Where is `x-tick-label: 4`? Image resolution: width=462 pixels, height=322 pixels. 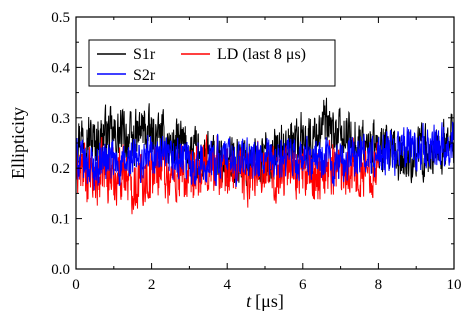 x-tick-label: 4 is located at coordinates (227, 285).